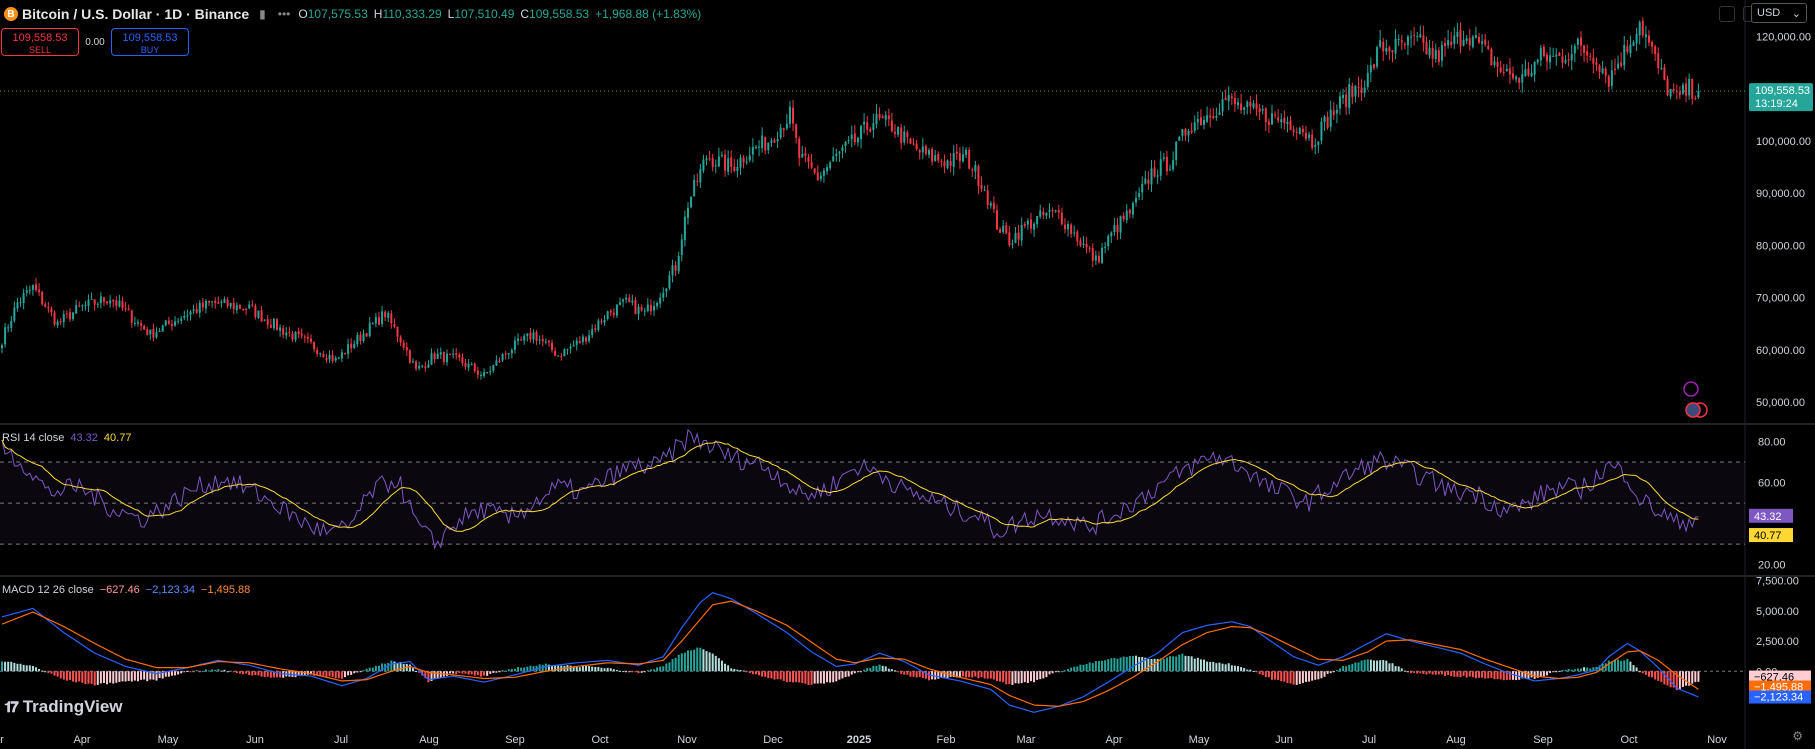  I want to click on us-flag-event-icon, so click(1693, 410).